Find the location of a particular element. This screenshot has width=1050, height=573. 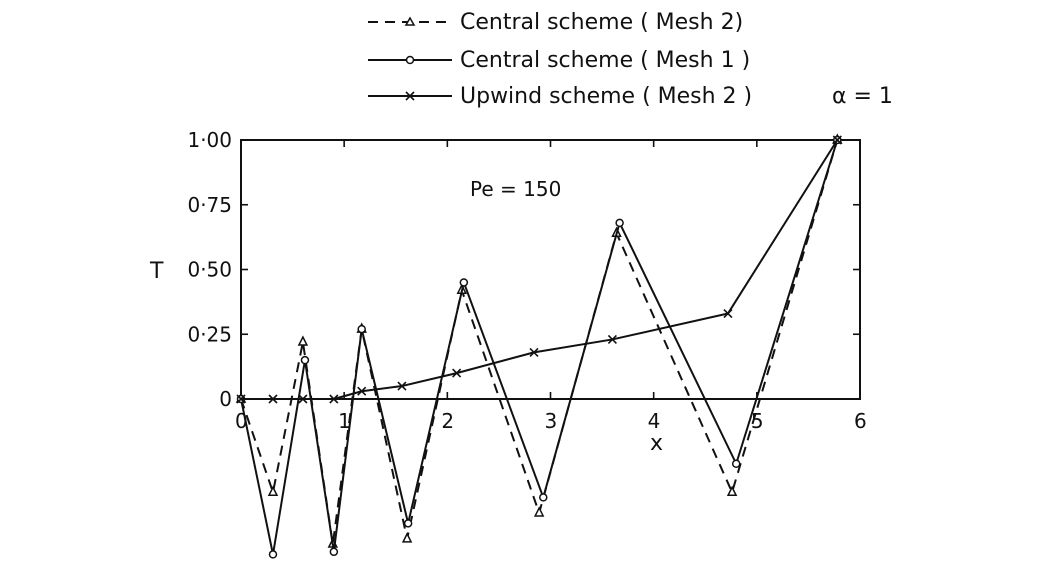

legend-label-central-mesh2: Central scheme ( Mesh 2) is located at coordinates (601, 22).